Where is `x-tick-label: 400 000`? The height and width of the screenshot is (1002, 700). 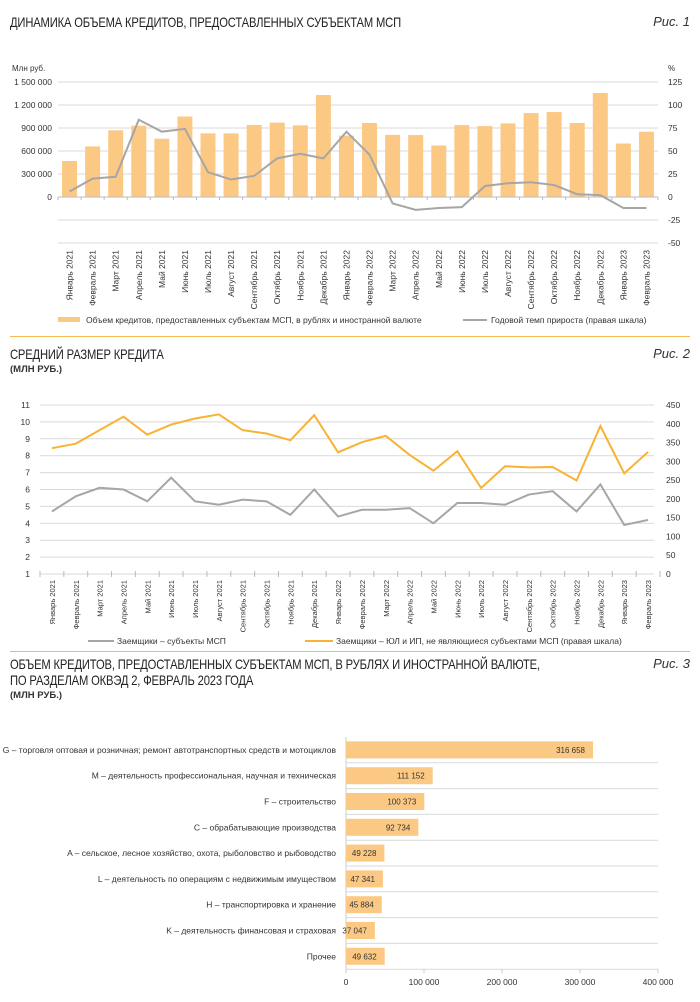 x-tick-label: 400 000 is located at coordinates (658, 982).